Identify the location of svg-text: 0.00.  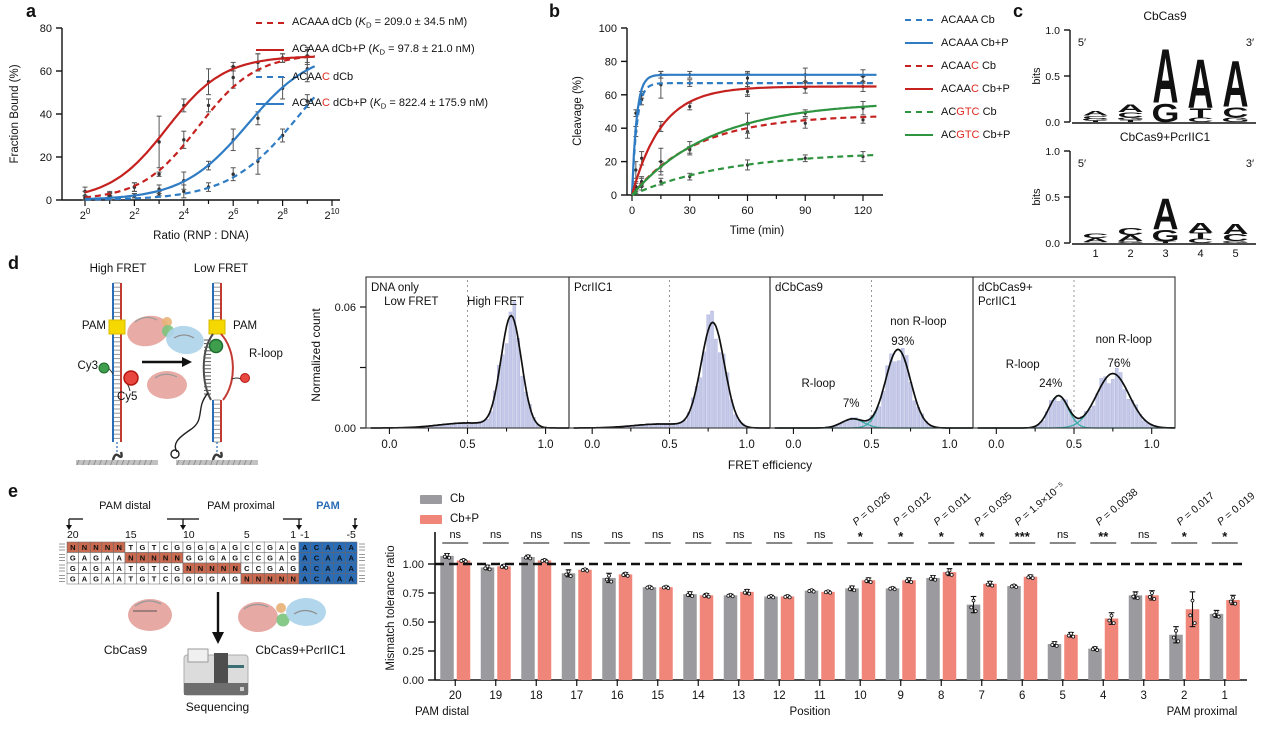
(345, 429).